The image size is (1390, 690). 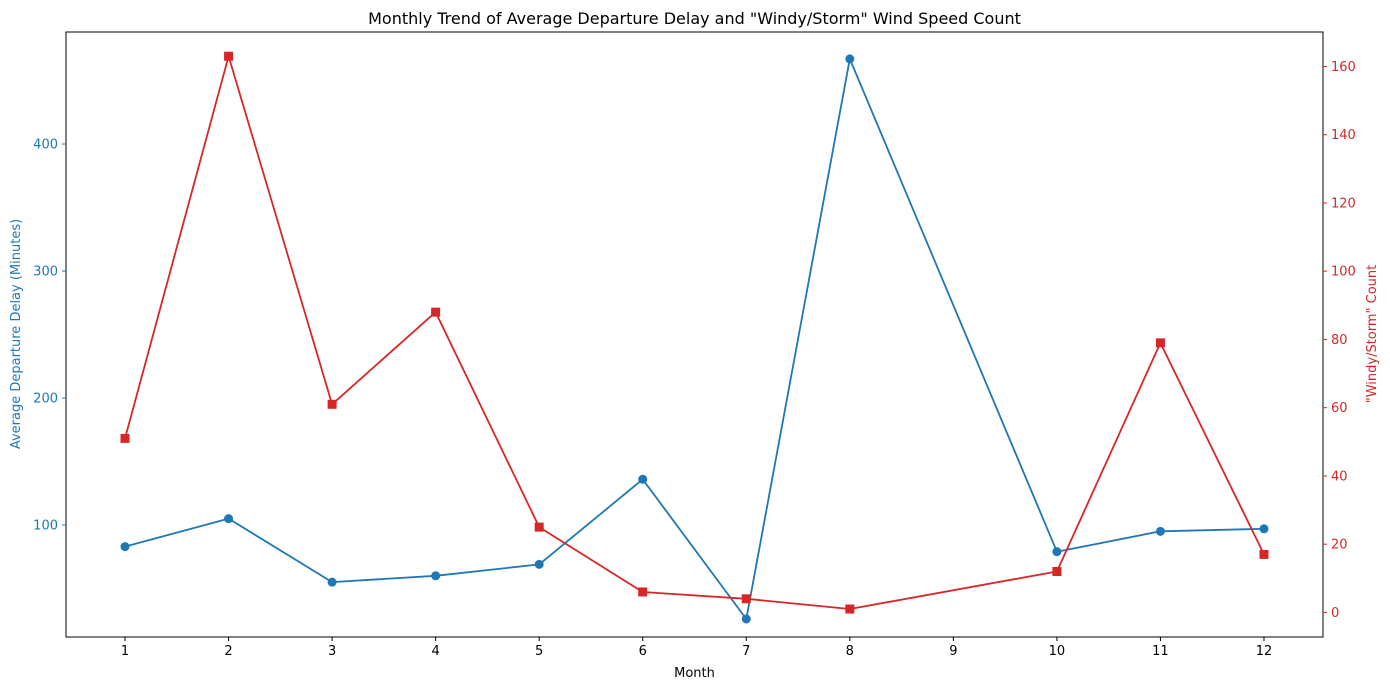 I want to click on y-axis-right: 0 20 40 60 80 100 120 140 160, so click(x=1339, y=340).